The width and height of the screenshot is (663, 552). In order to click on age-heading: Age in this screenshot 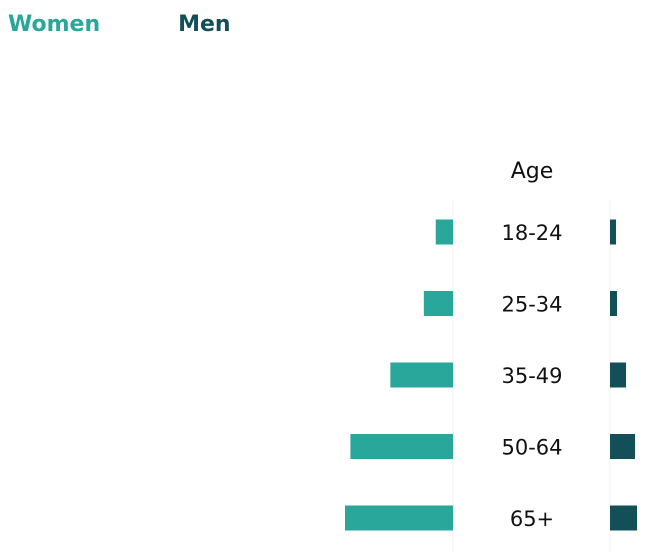, I will do `click(532, 171)`.